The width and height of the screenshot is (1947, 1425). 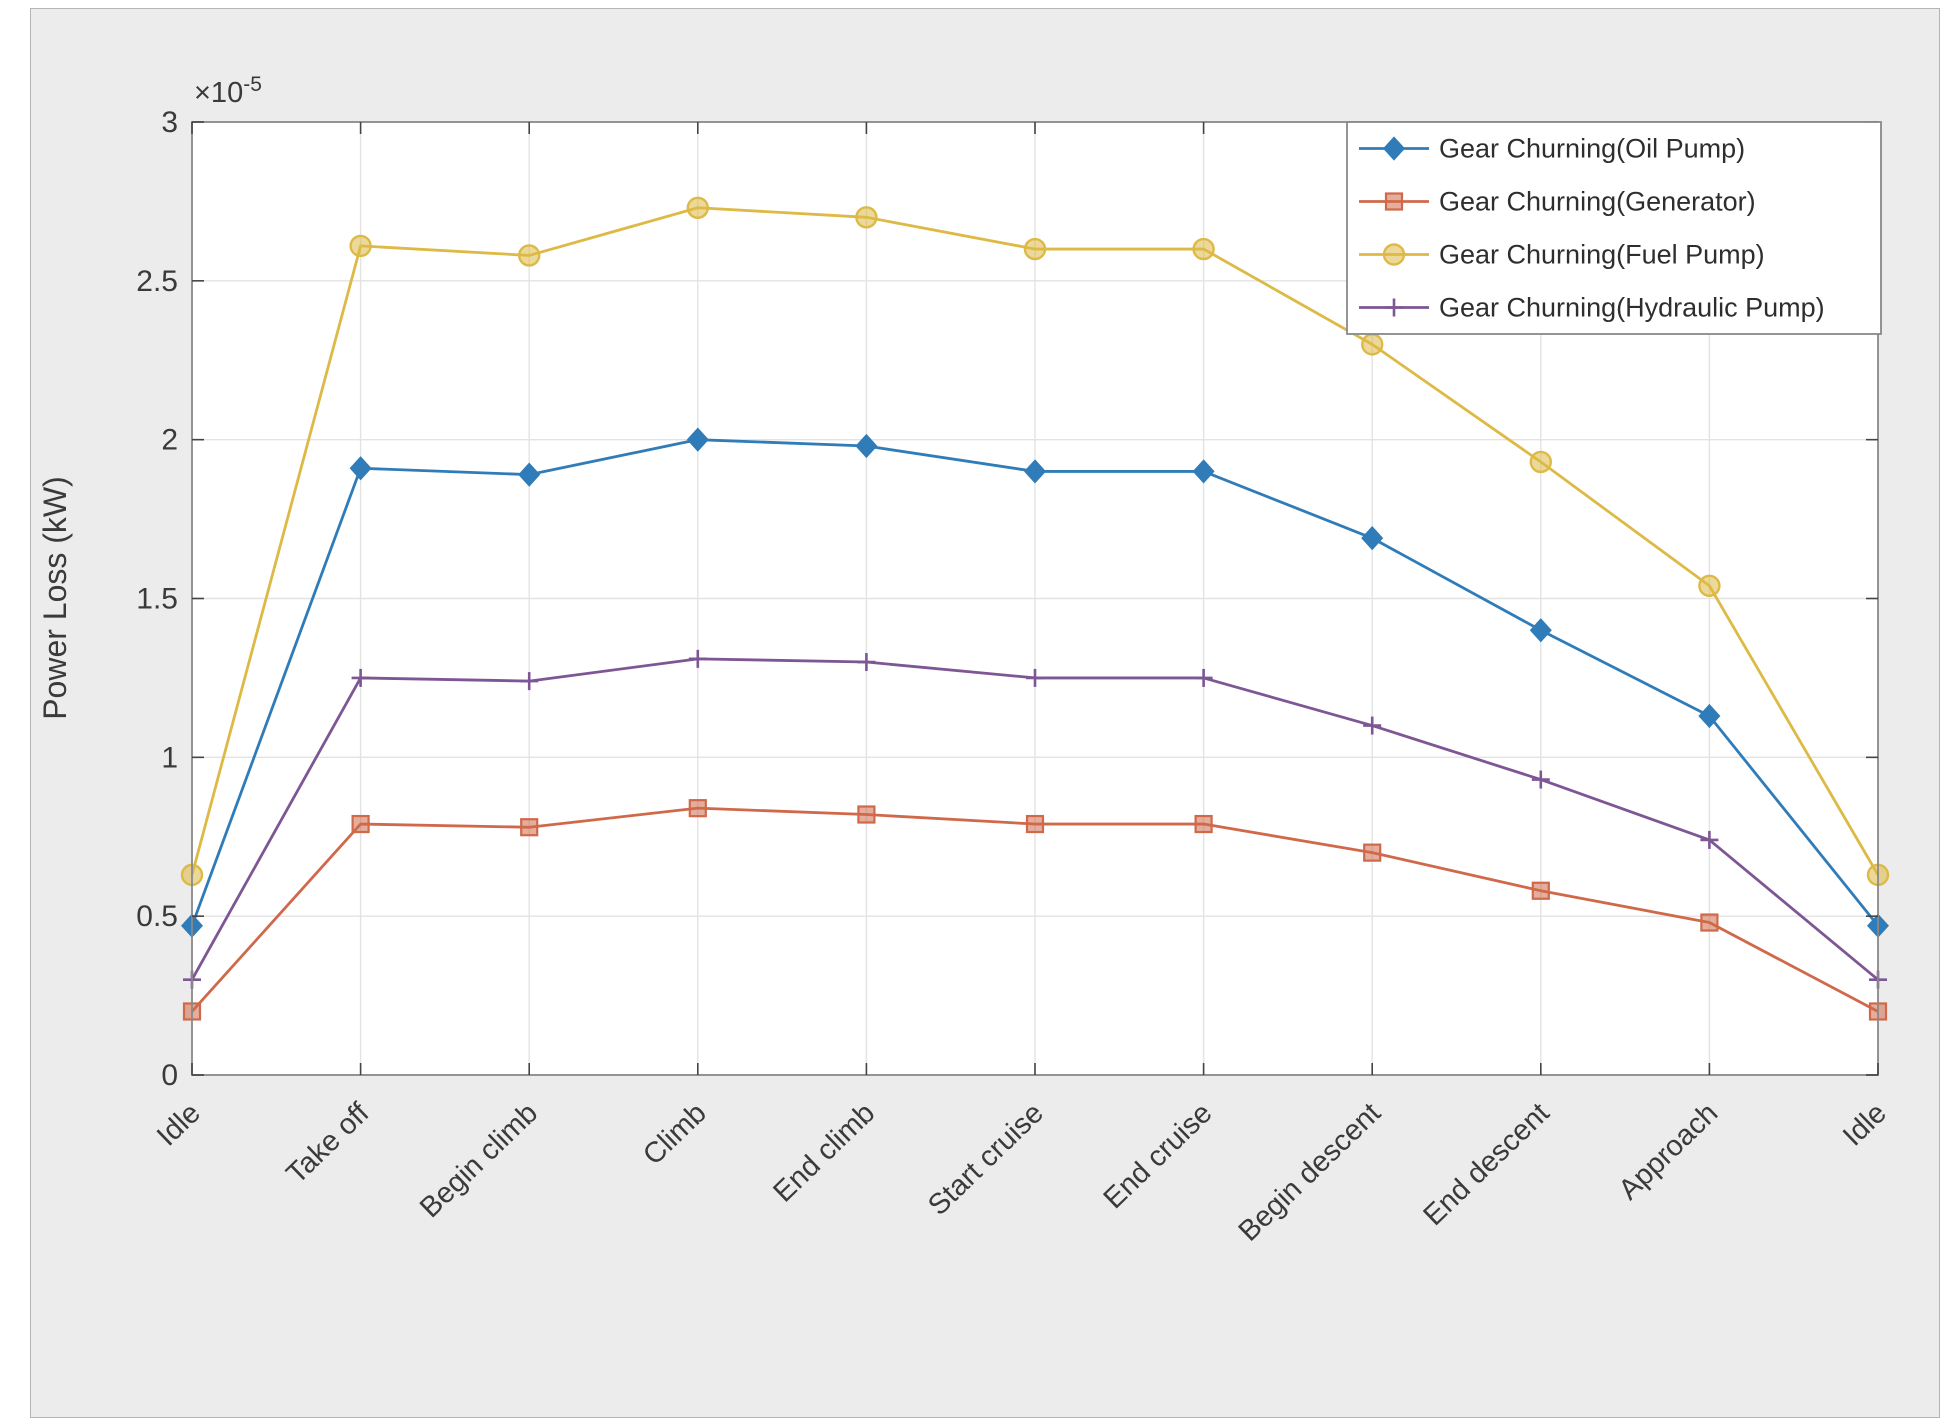 I want to click on legend-entry: Gear Churning(Fuel Pump), so click(x=1562, y=255).